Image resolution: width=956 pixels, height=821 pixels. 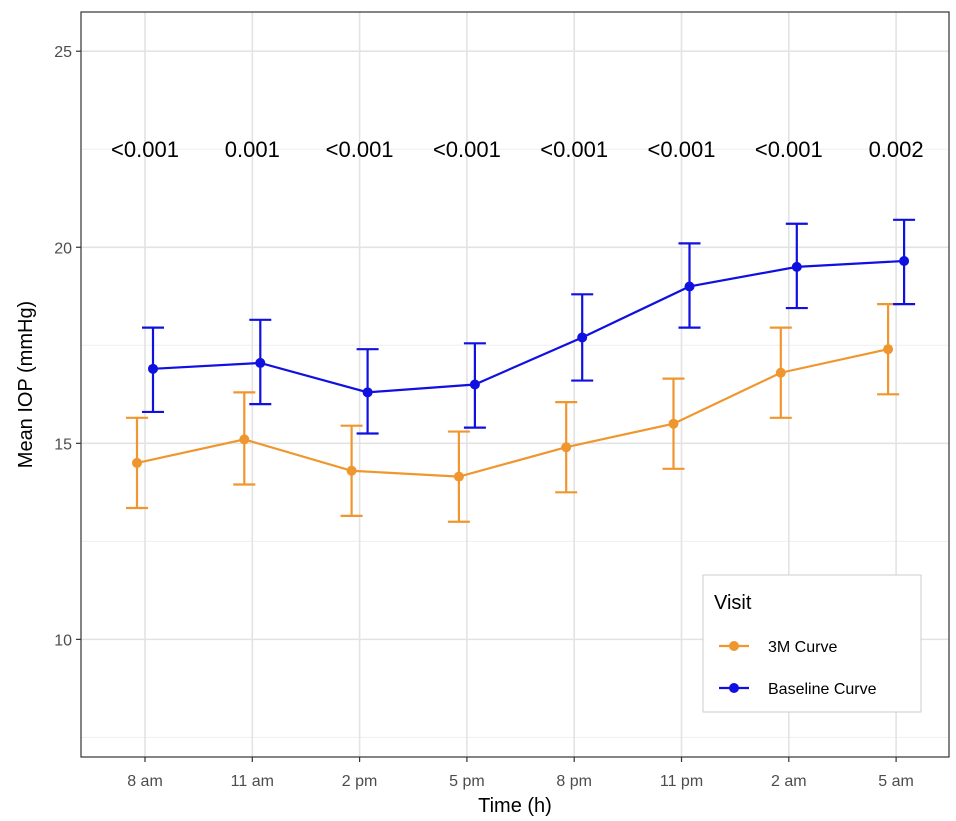 I want to click on legend-entry-label: 3M Curve, so click(x=802, y=647).